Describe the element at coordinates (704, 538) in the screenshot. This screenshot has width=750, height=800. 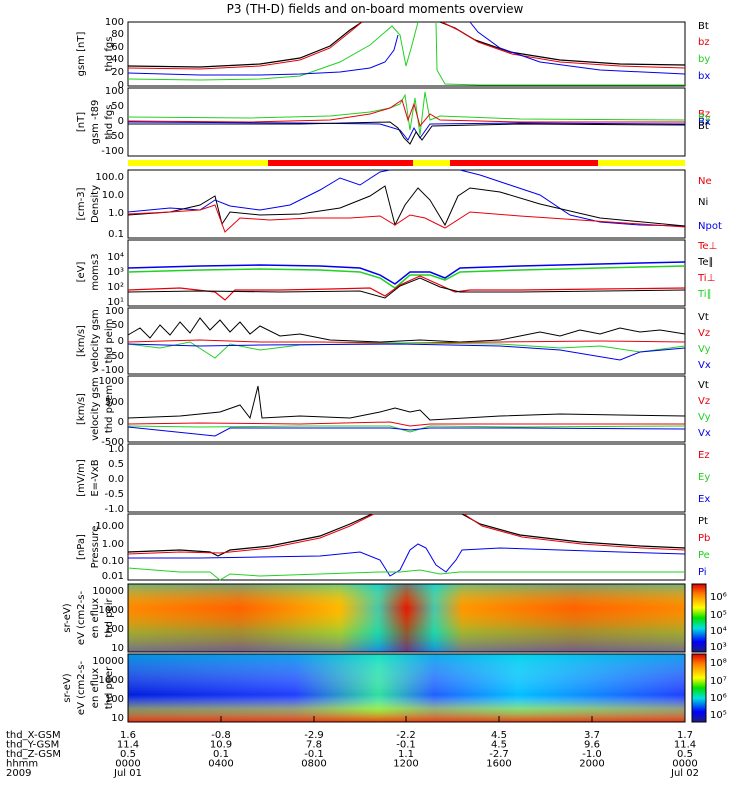
I see `legend-pressure-pb: Pb` at that location.